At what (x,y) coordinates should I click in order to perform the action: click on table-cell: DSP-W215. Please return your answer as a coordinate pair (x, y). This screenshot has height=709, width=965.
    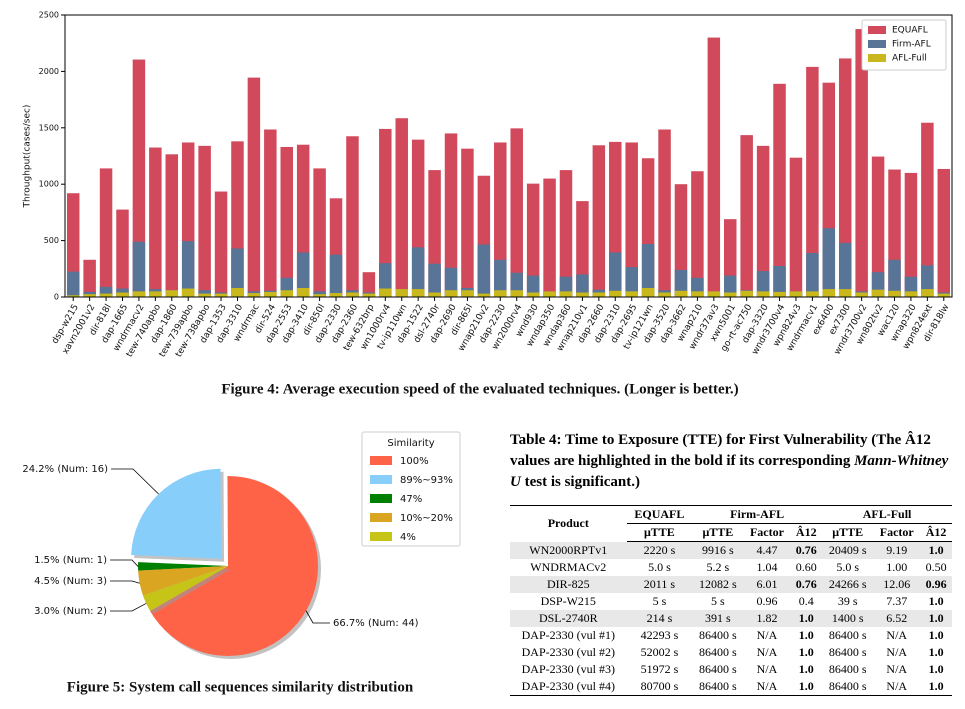
    Looking at the image, I should click on (568, 601).